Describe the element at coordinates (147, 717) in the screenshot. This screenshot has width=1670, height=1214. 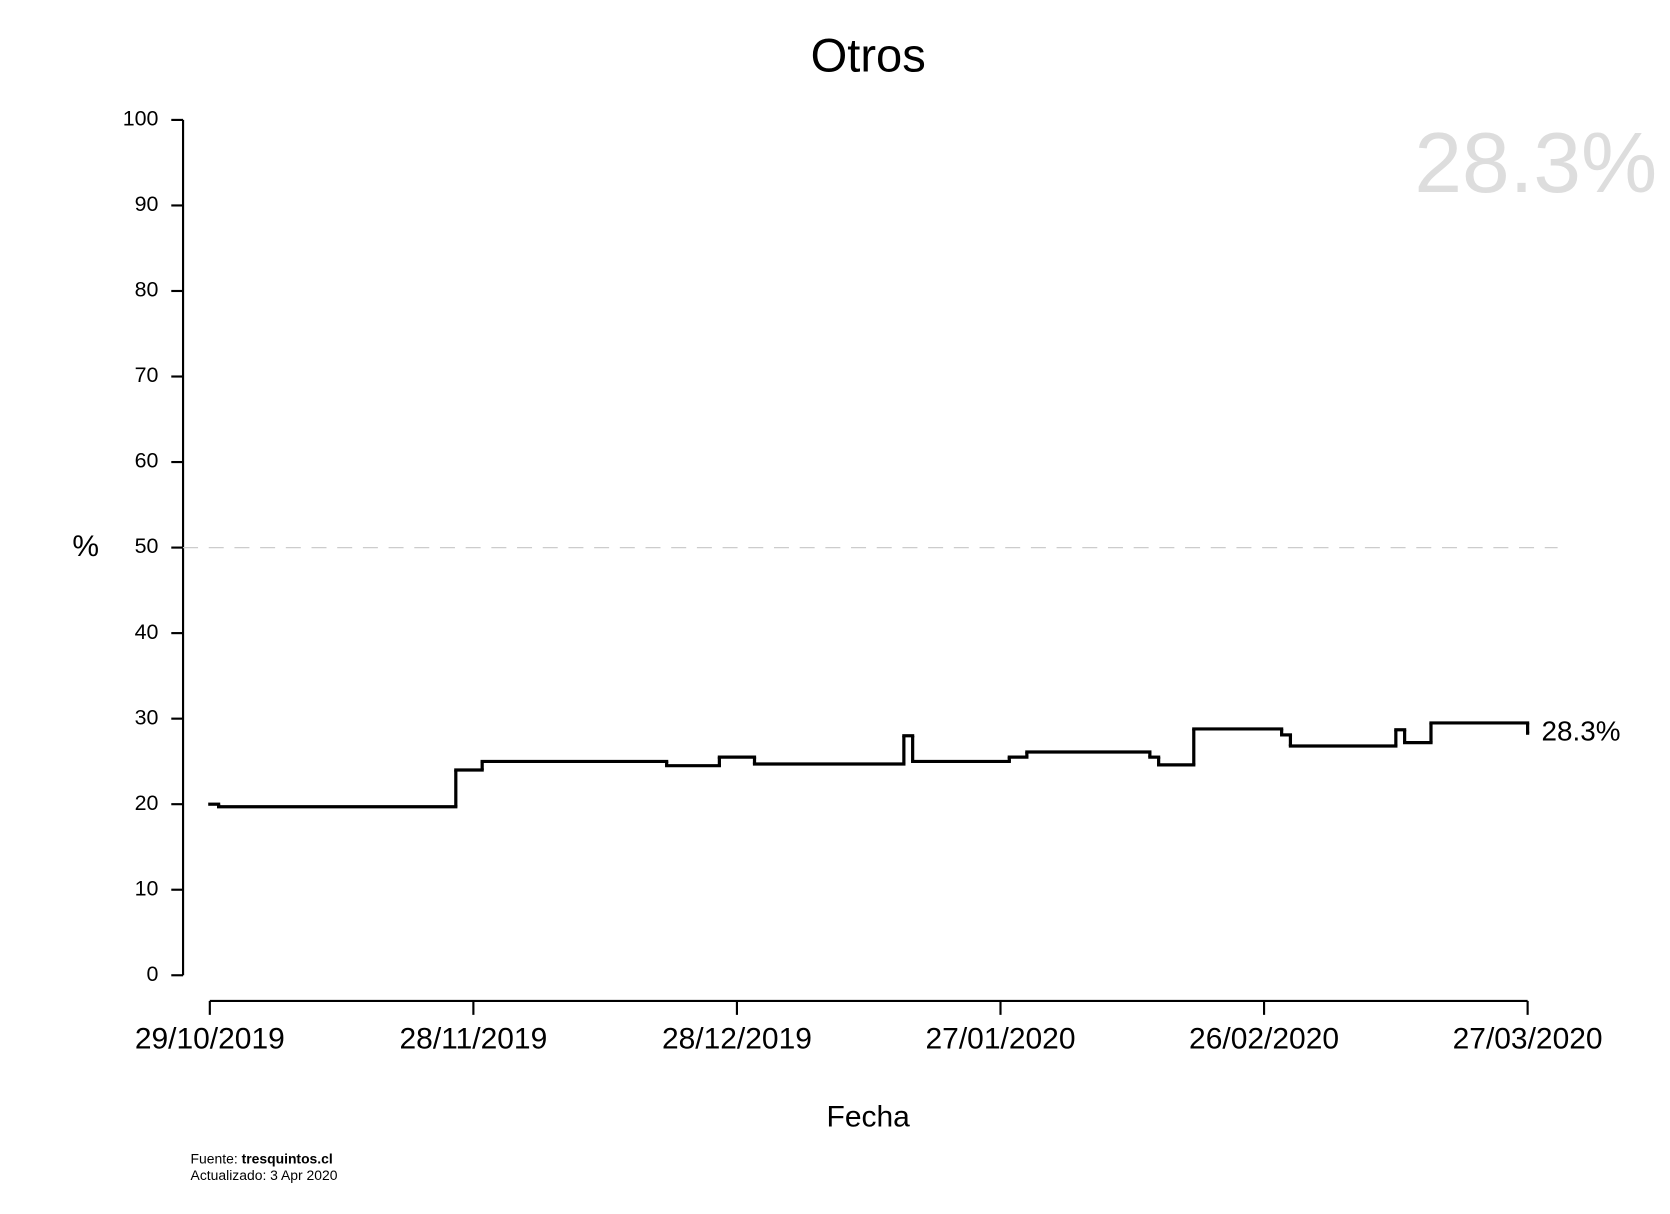
I see `y-tick-label: 30` at that location.